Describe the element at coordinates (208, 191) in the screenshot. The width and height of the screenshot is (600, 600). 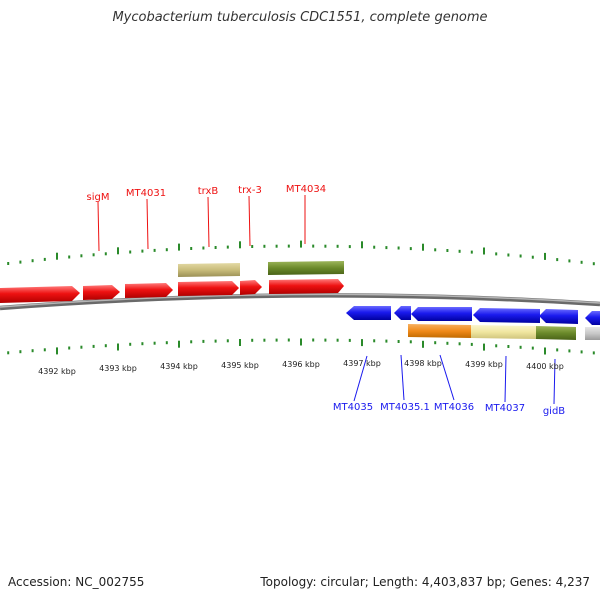
I see `gene-label-trxB: trxB` at that location.